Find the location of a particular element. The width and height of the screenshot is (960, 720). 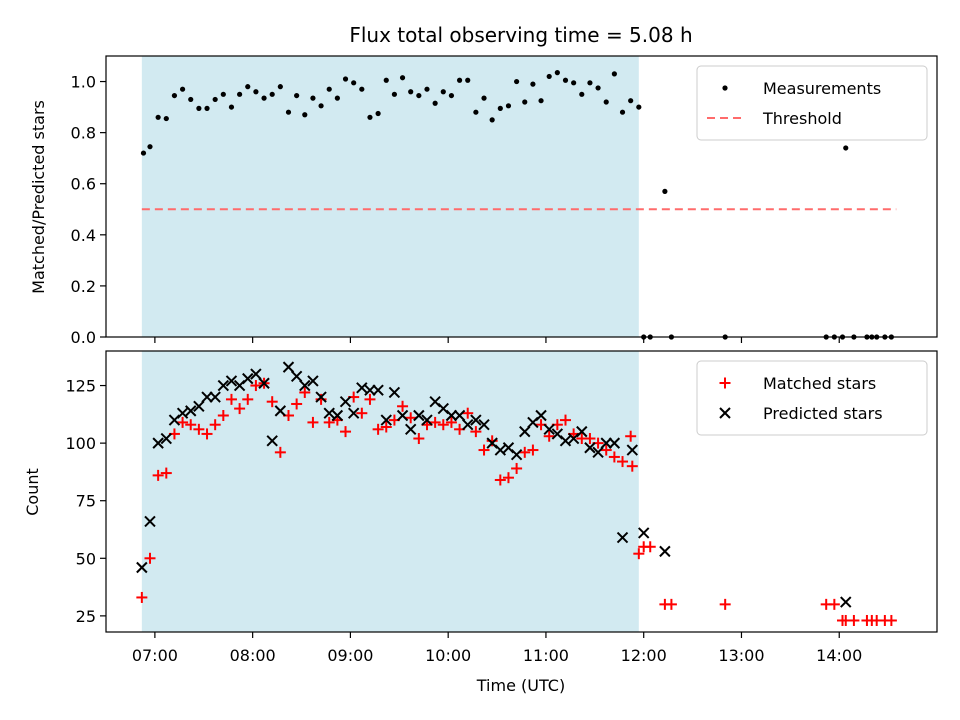

top-y-tick-label: 0.2 is located at coordinates (83, 286).